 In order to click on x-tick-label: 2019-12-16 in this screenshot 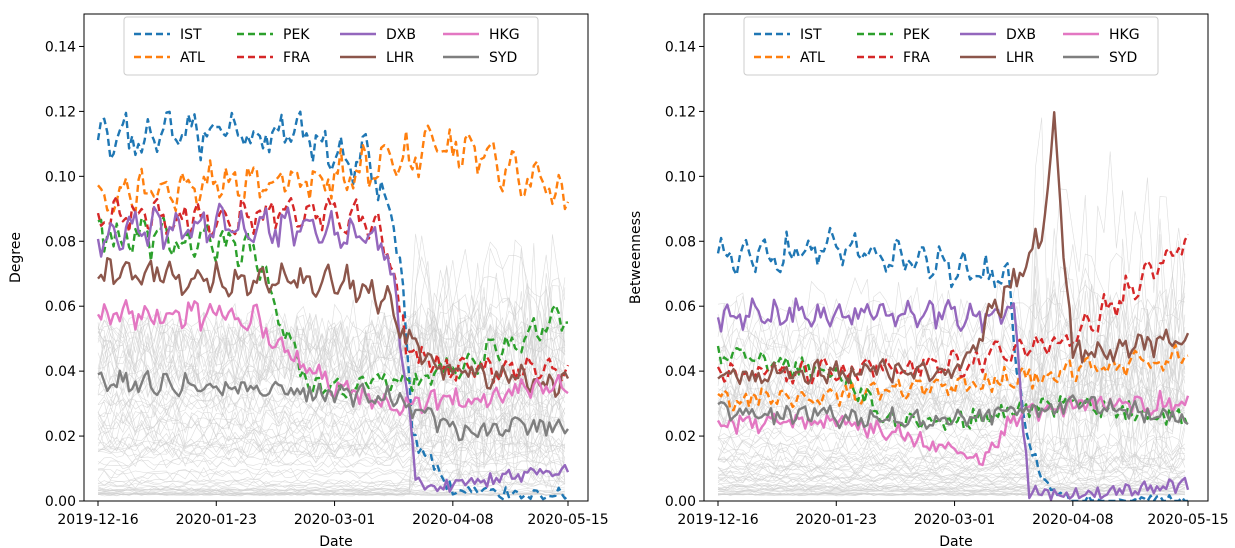, I will do `click(717, 520)`.